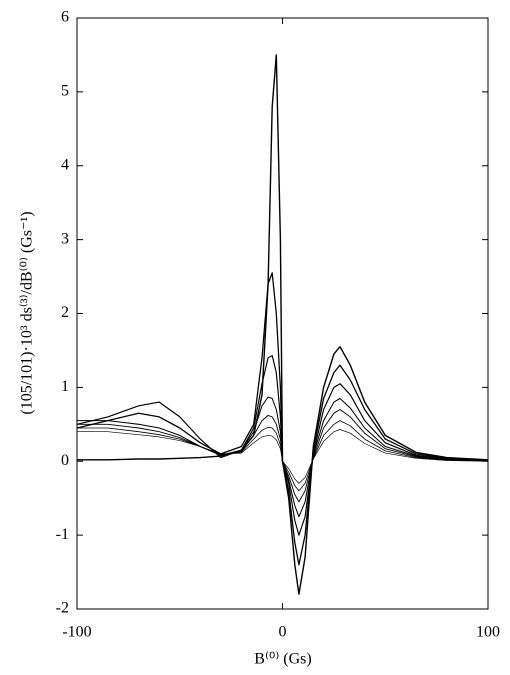 The height and width of the screenshot is (675, 510). Describe the element at coordinates (283, 632) in the screenshot. I see `x-tick-label: 0` at that location.